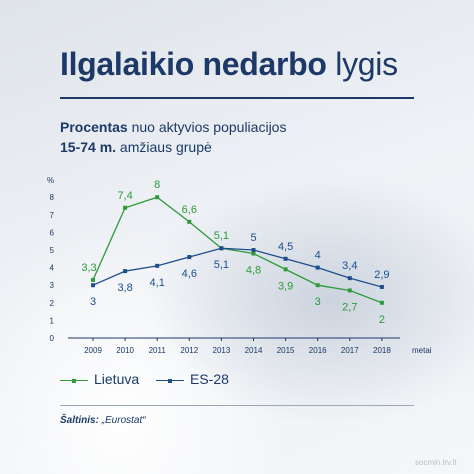 The width and height of the screenshot is (474, 474). Describe the element at coordinates (221, 265) in the screenshot. I see `data-label-es-28: 5,1` at that location.